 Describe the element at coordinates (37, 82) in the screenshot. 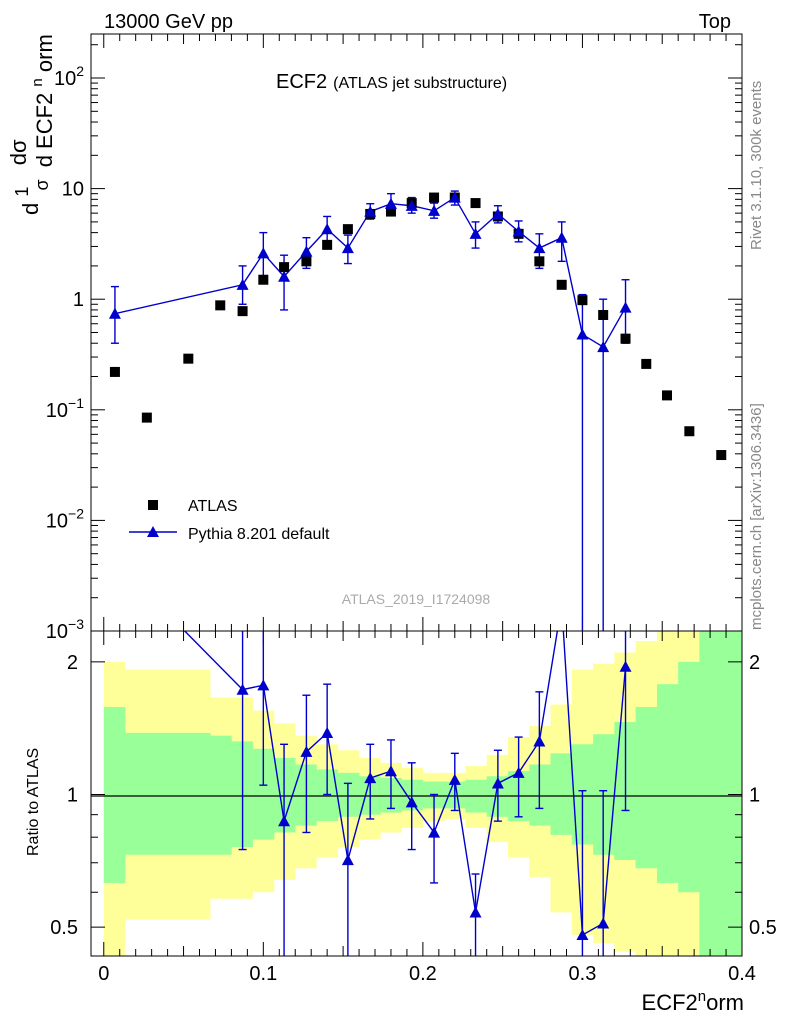

I see `ylabel-sup-n: n` at that location.